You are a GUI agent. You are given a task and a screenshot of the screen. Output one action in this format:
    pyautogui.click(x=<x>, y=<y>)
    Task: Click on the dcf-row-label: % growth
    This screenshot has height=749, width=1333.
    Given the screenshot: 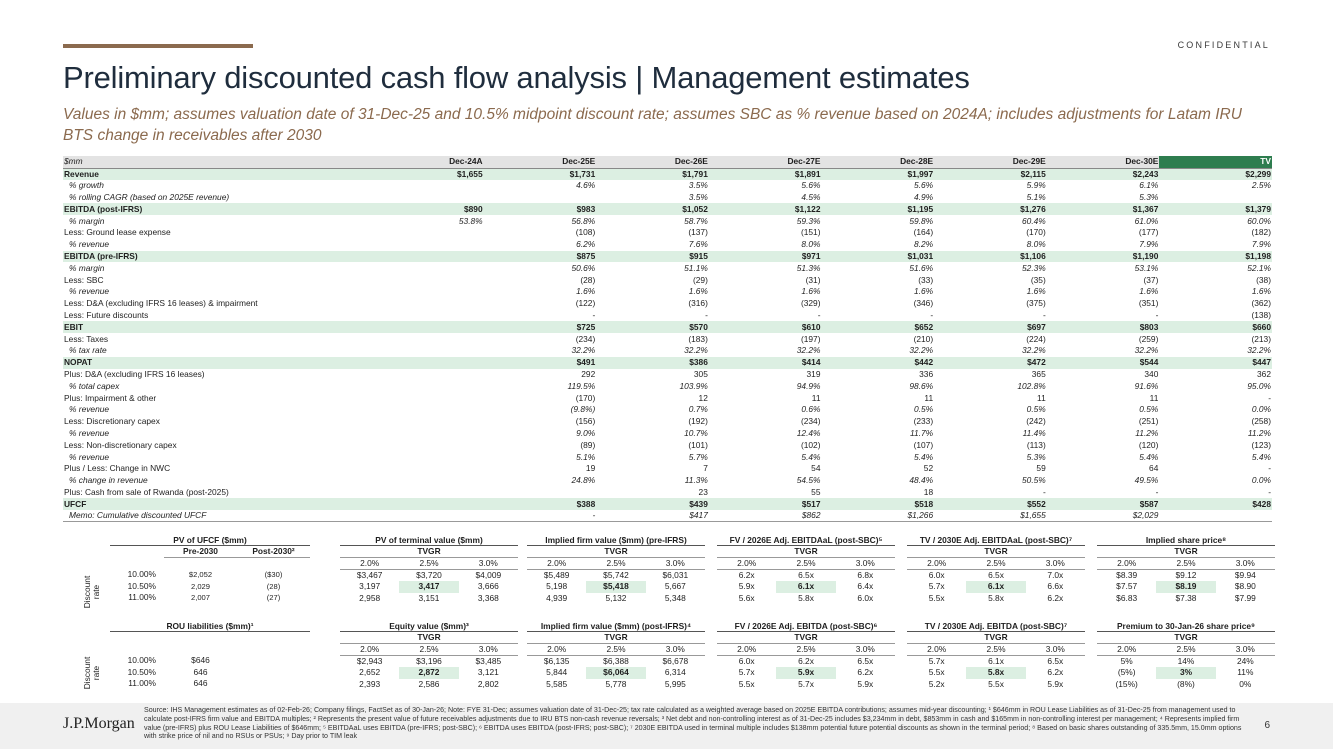 What is the action you would take?
    pyautogui.click(x=86, y=185)
    